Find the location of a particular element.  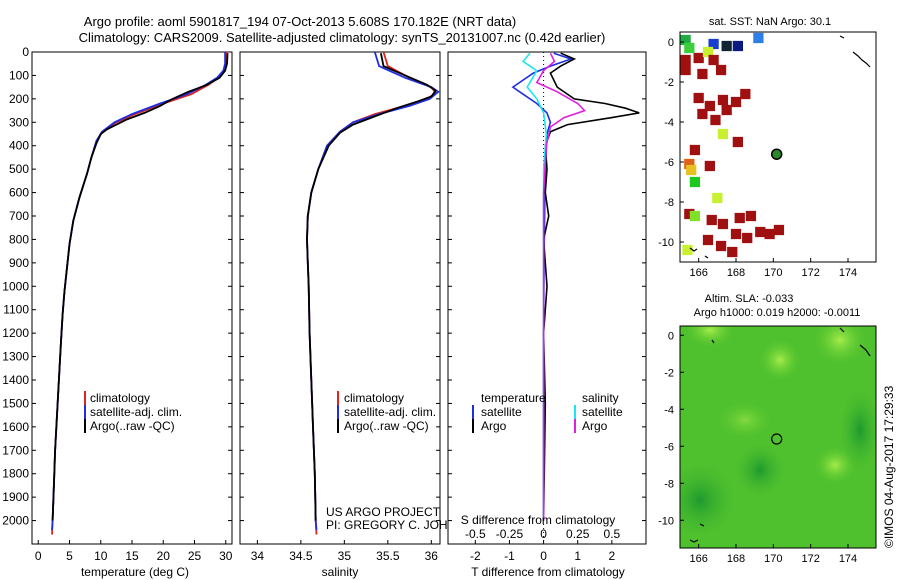

y-tick-label: 700 is located at coordinates (19, 216).